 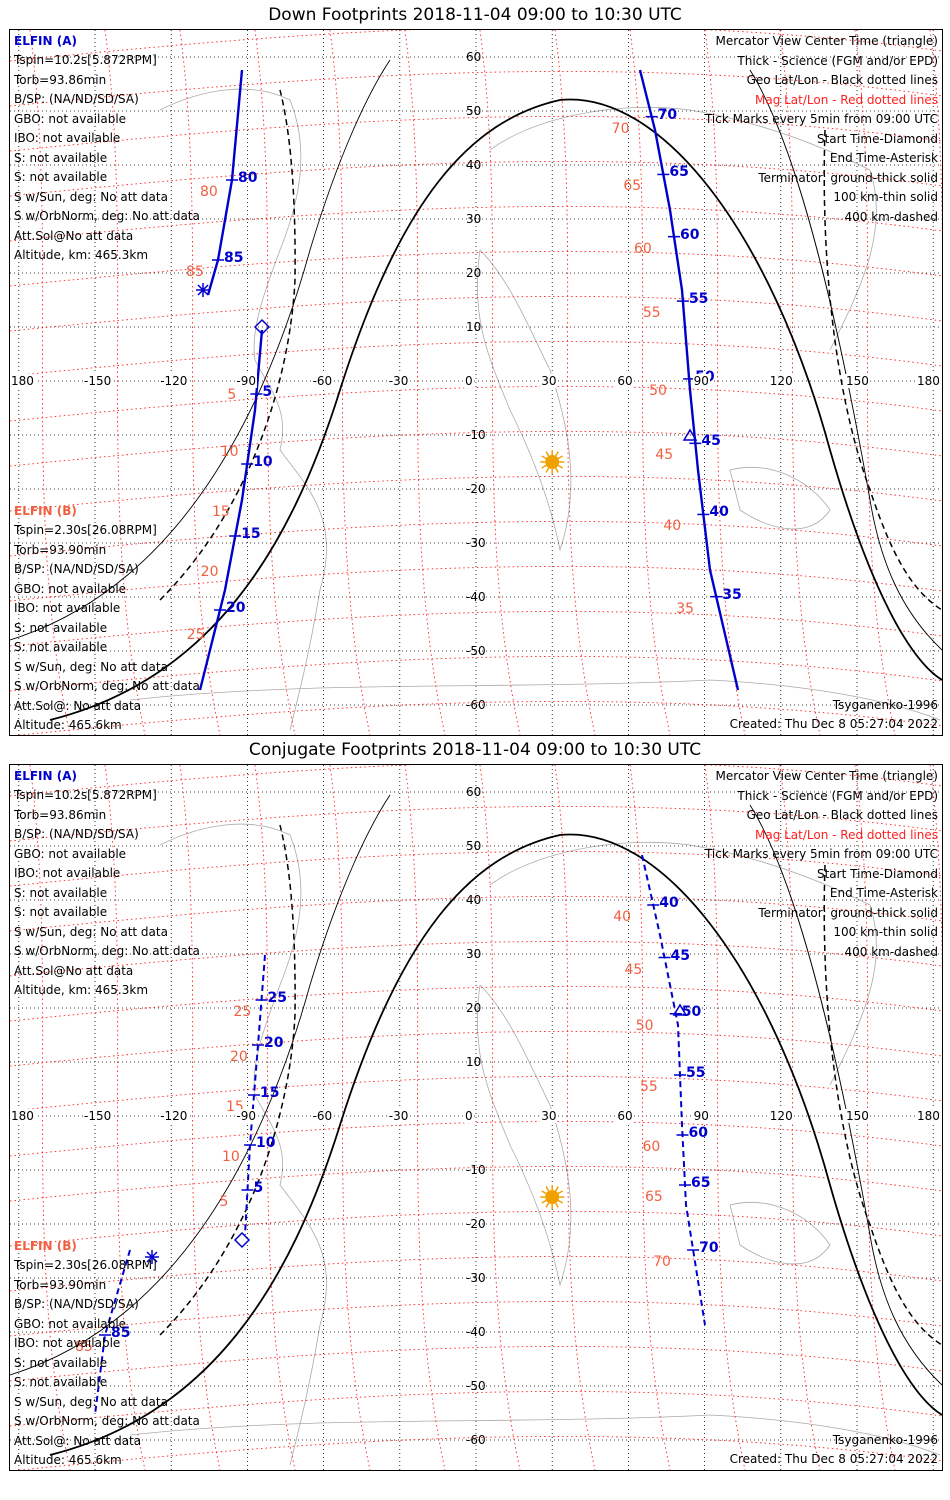 I want to click on terminator-100km-right, so click(x=845, y=360).